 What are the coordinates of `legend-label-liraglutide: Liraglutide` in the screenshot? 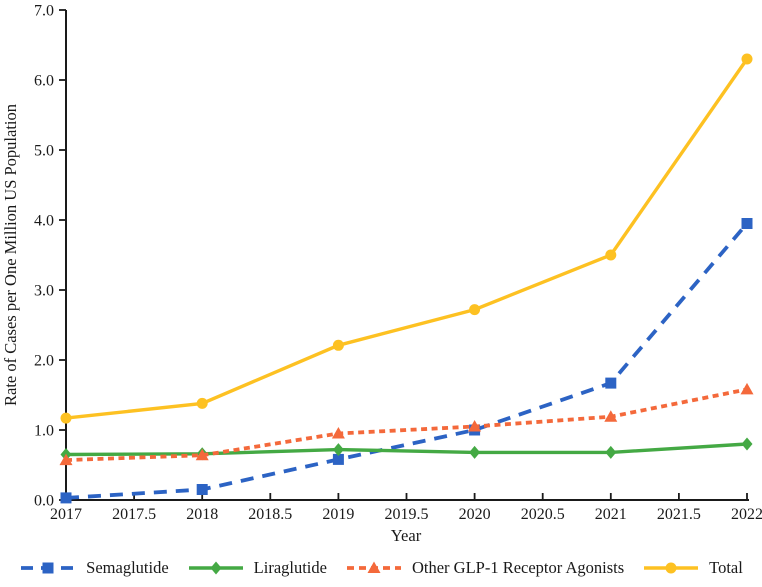 It's located at (290, 567).